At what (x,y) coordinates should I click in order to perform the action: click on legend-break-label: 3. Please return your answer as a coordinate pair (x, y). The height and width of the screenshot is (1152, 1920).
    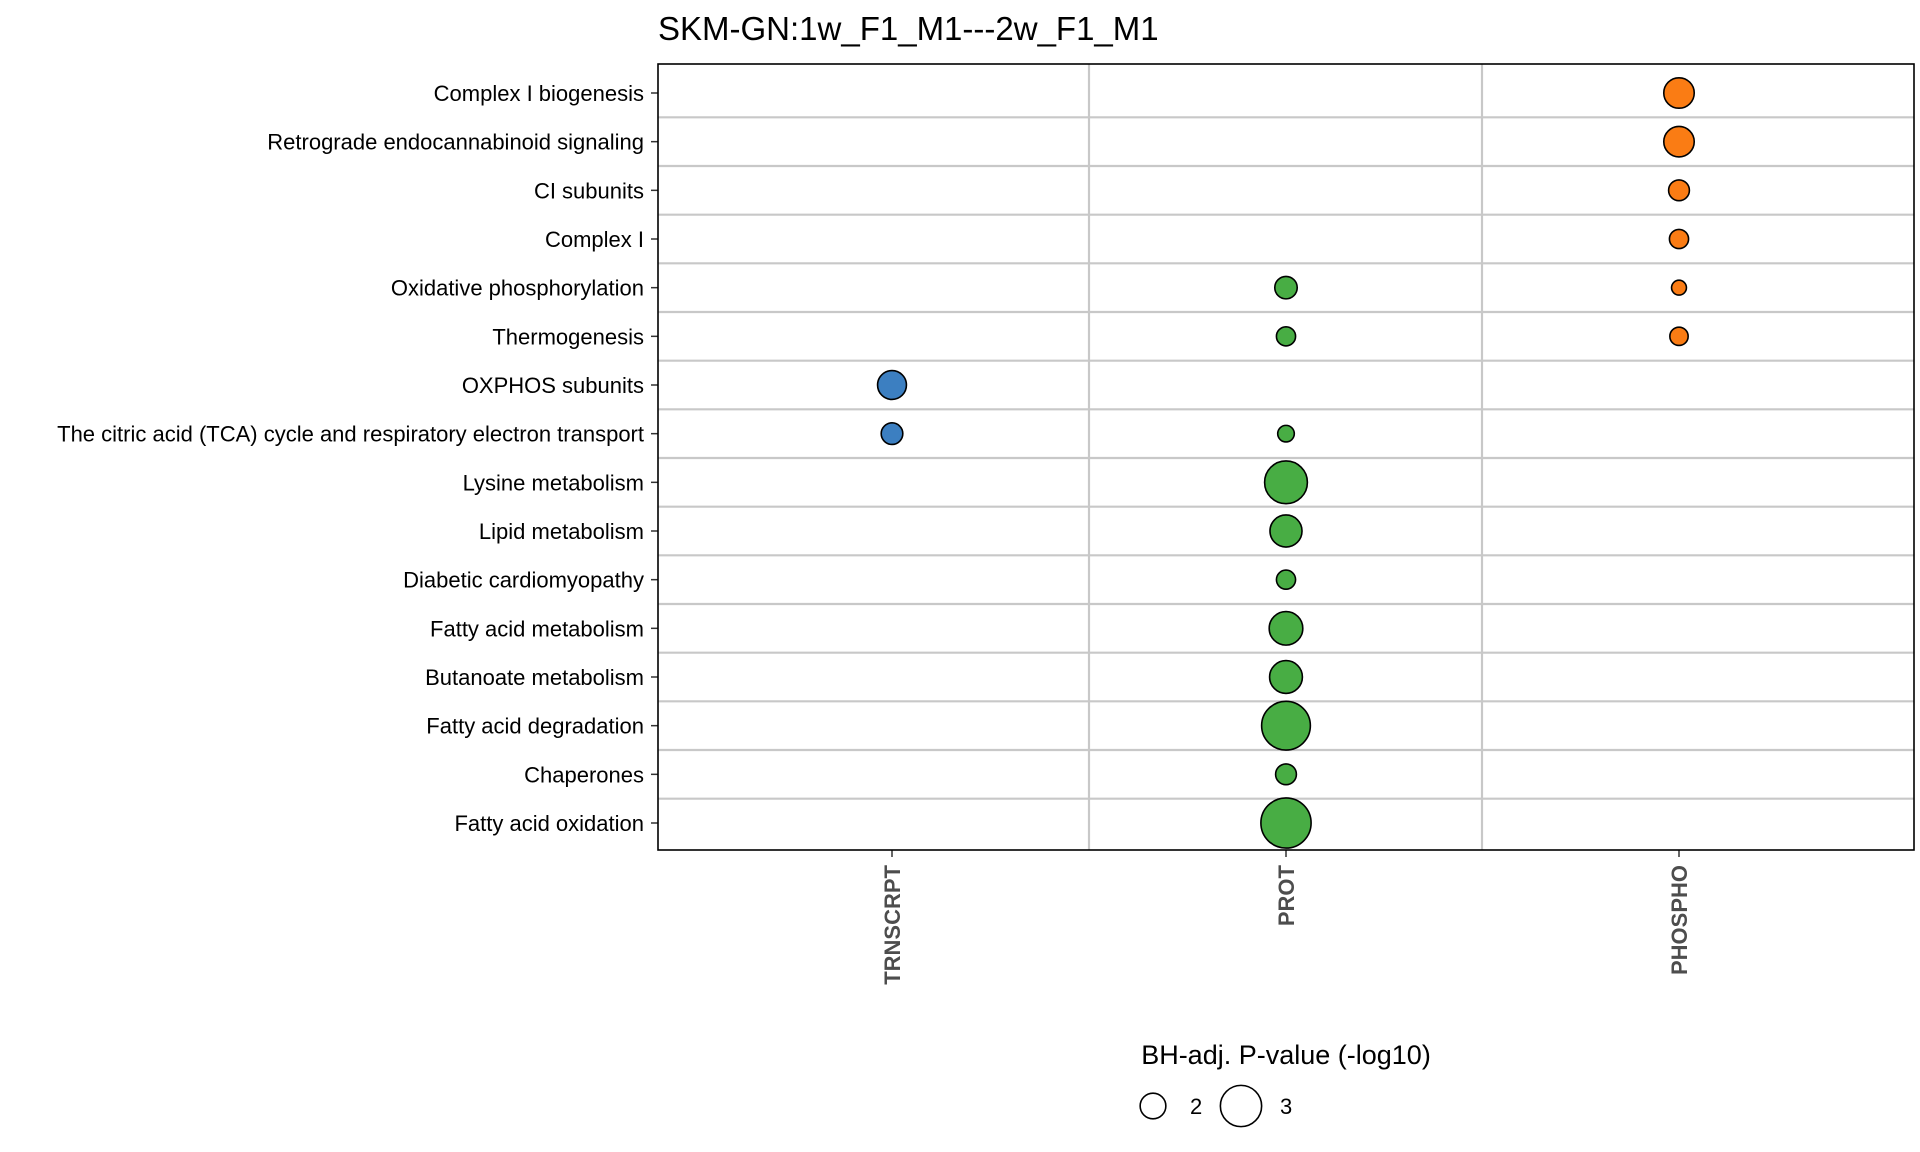
    Looking at the image, I should click on (1286, 1106).